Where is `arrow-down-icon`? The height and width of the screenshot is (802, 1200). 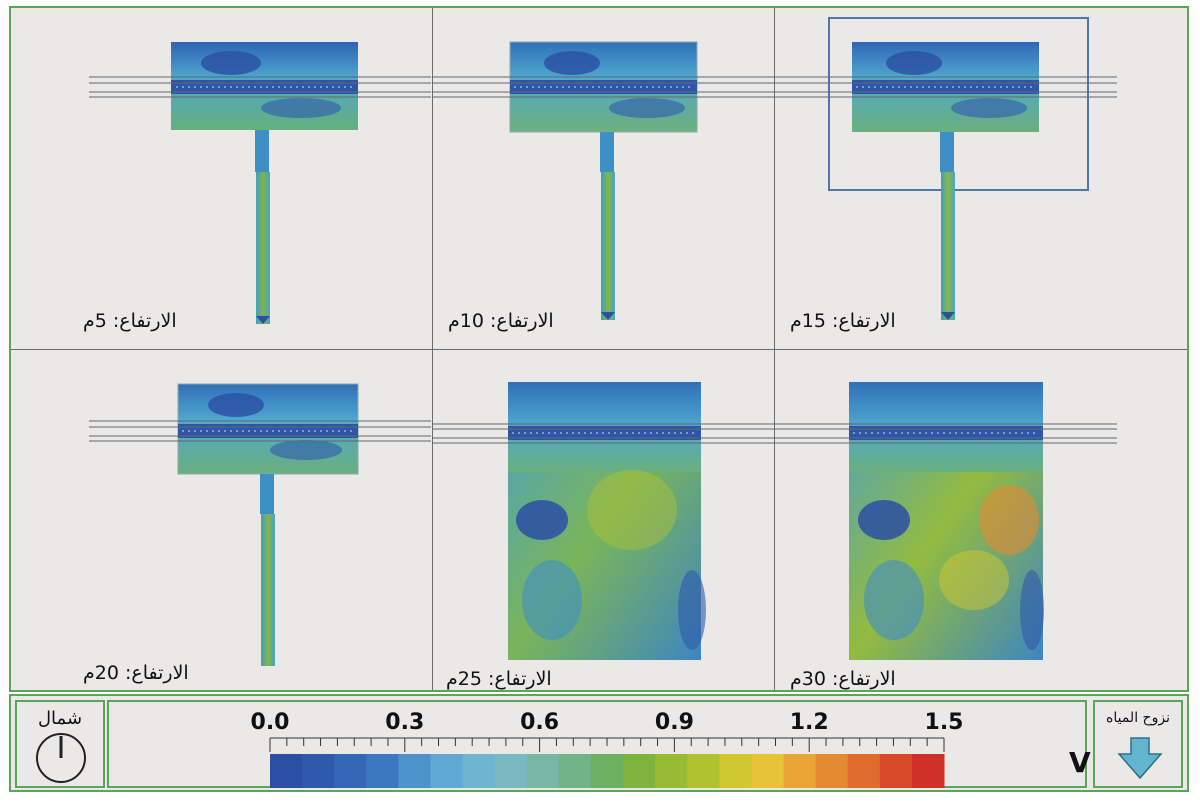 arrow-down-icon is located at coordinates (1140, 758).